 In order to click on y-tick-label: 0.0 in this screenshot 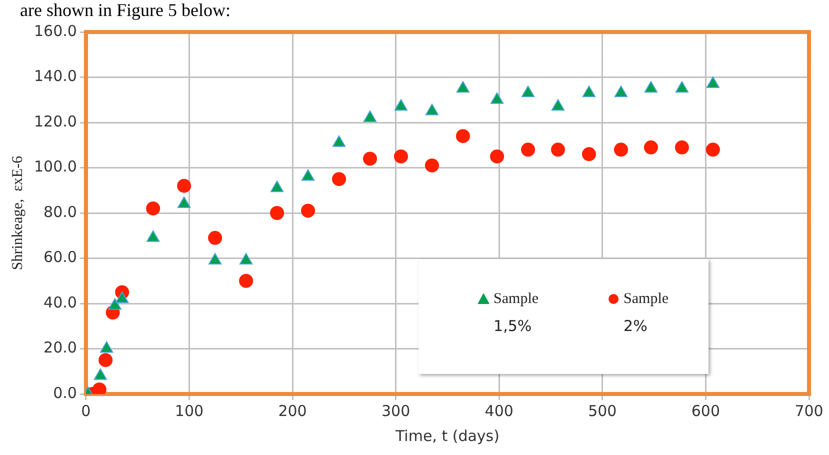, I will do `click(65, 393)`.